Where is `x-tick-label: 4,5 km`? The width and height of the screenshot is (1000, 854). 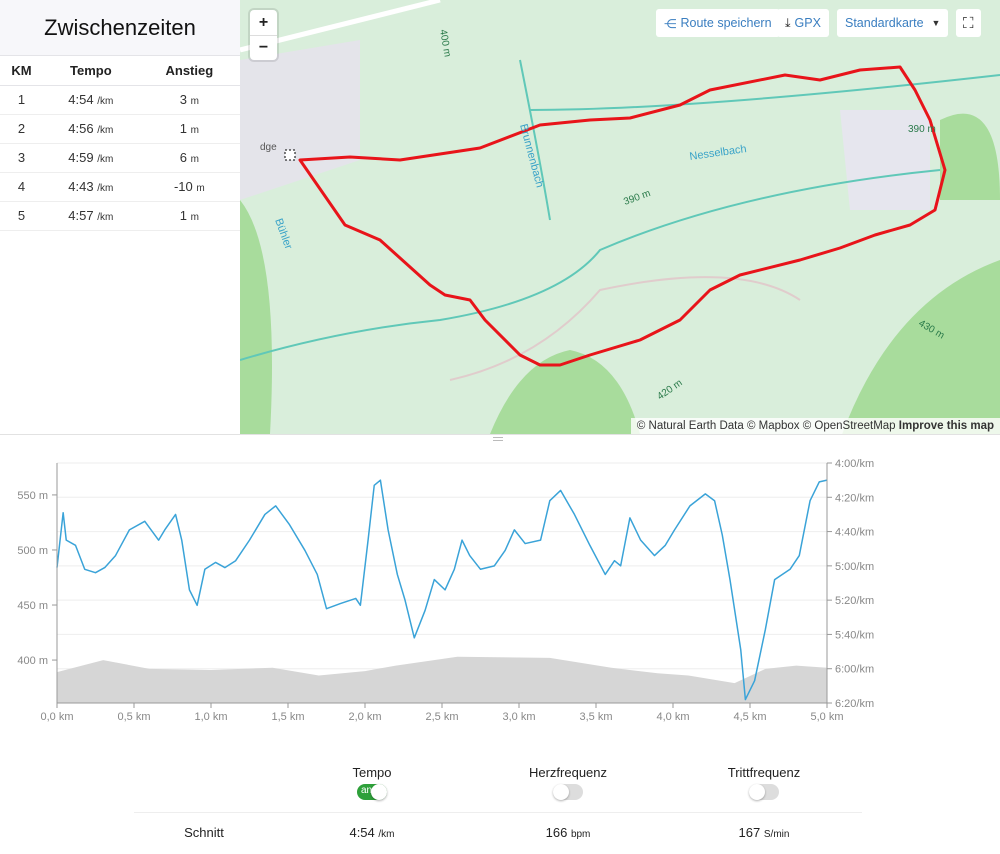 x-tick-label: 4,5 km is located at coordinates (749, 717).